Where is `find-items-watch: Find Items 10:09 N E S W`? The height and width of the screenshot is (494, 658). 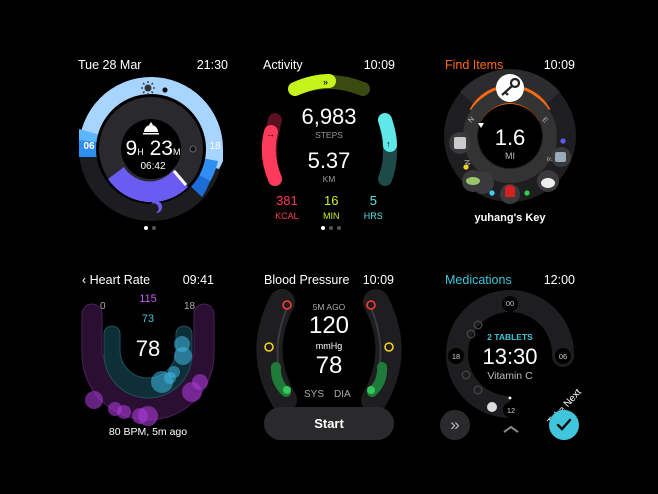 find-items-watch: Find Items 10:09 N E S W is located at coordinates (519, 157).